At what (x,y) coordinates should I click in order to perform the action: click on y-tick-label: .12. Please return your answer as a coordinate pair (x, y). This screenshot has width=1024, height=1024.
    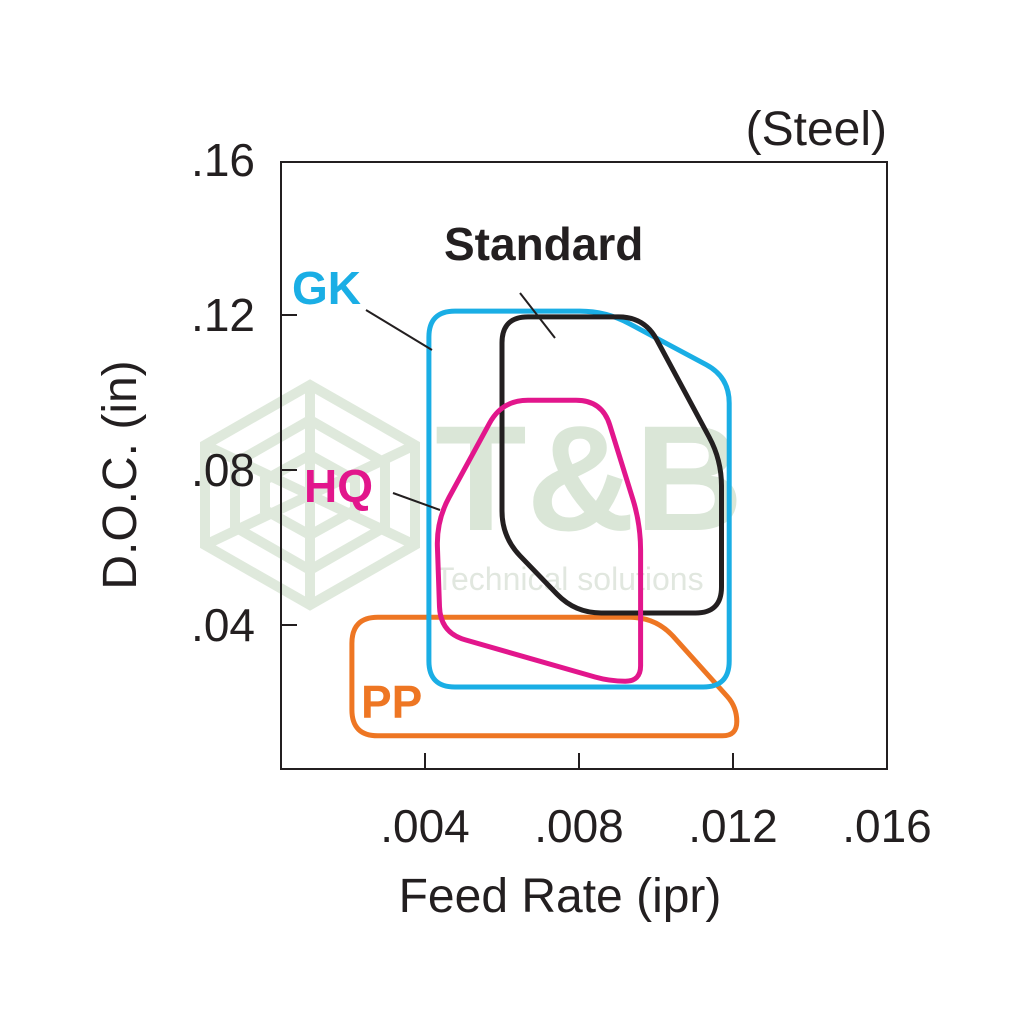
    Looking at the image, I should click on (223, 315).